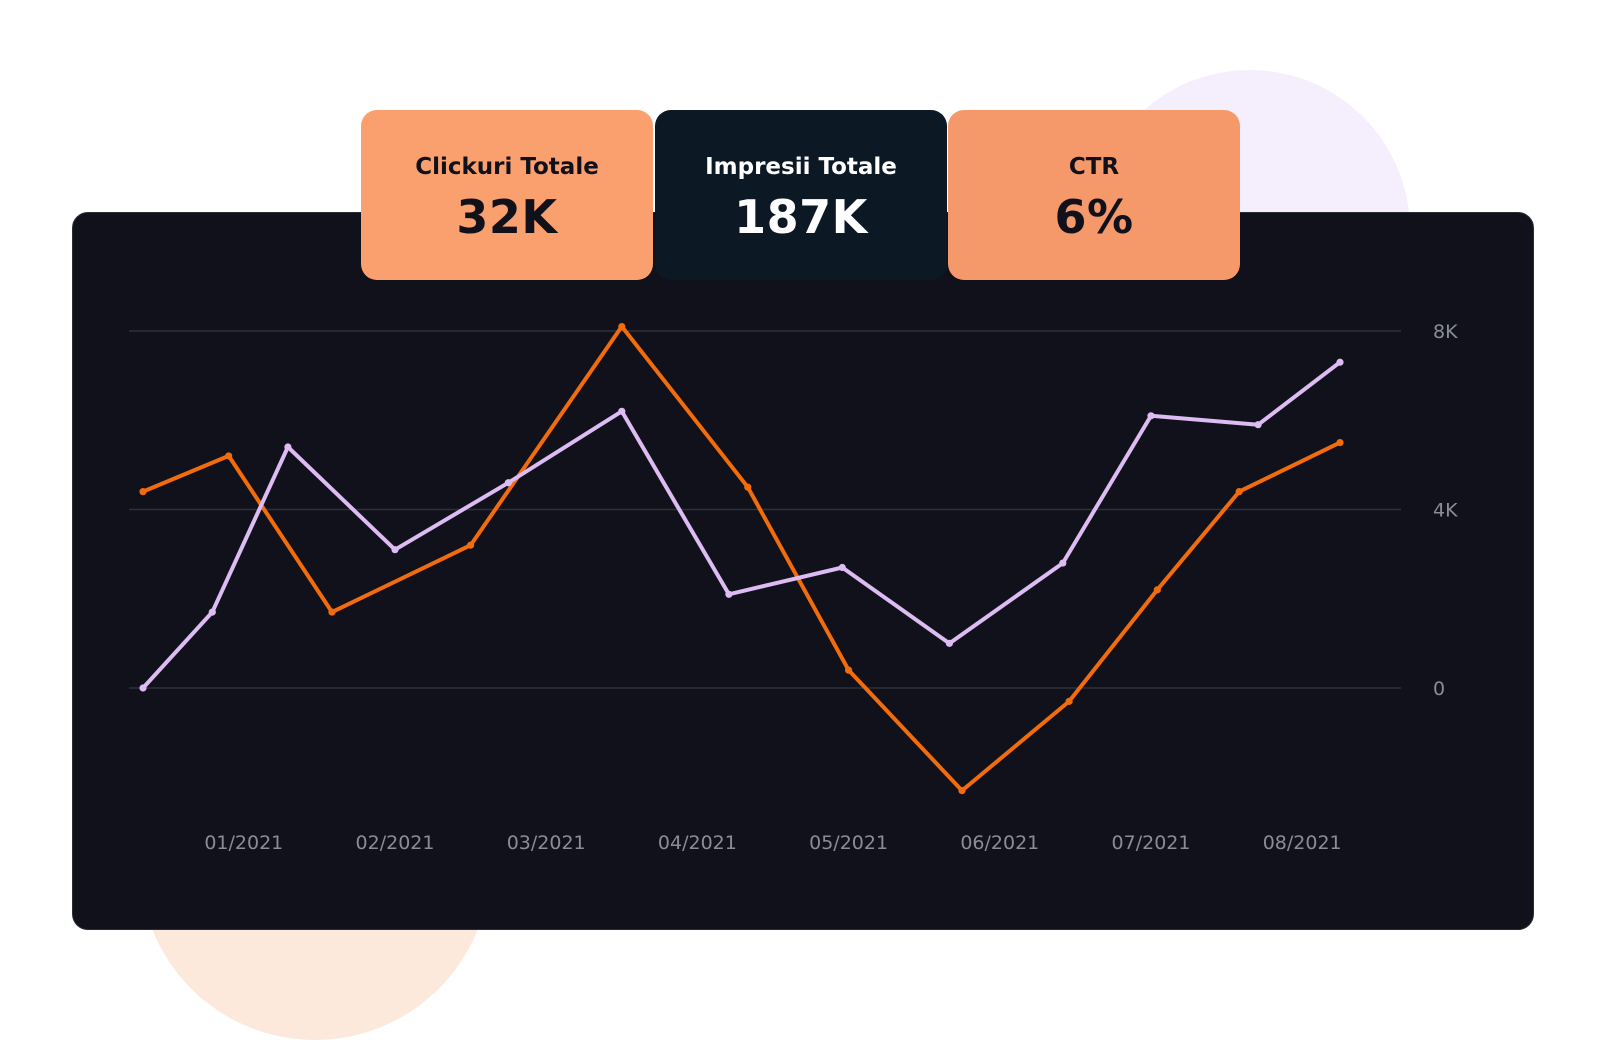 This screenshot has height=1041, width=1600. Describe the element at coordinates (546, 843) in the screenshot. I see `x-tick-label: 03/2021` at that location.